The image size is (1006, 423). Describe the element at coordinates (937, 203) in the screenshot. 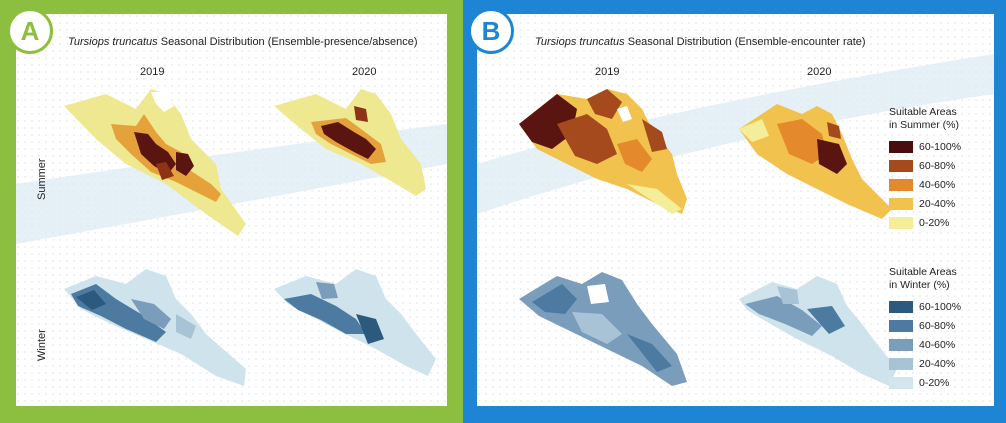

I see `legend-summer-label: 20-40%` at that location.